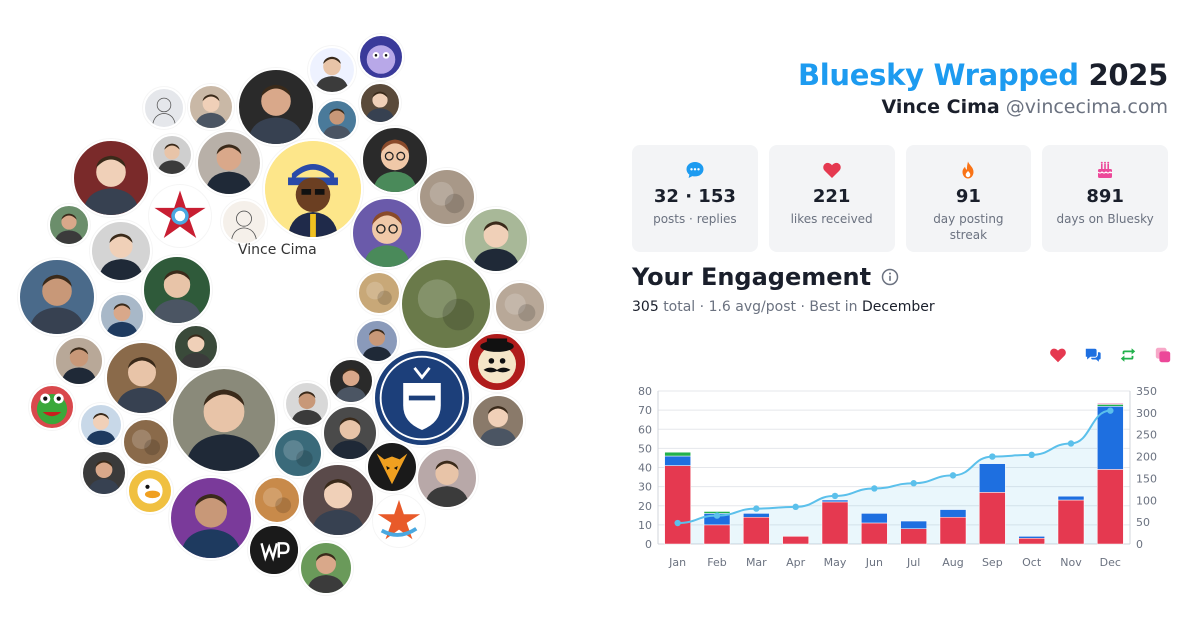 The height and width of the screenshot is (630, 1200). Describe the element at coordinates (645, 307) in the screenshot. I see `engagement-total: 305` at that location.